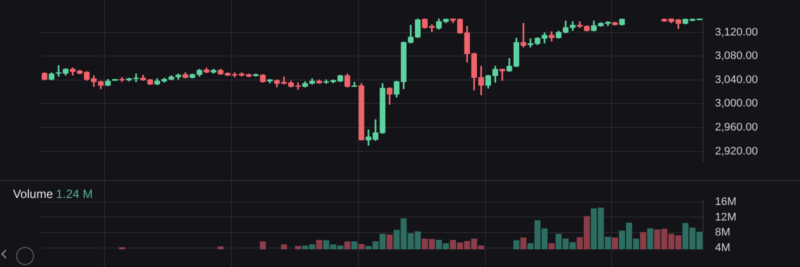 This screenshot has height=267, width=800. I want to click on annotation: 1.24 M, so click(74, 194).